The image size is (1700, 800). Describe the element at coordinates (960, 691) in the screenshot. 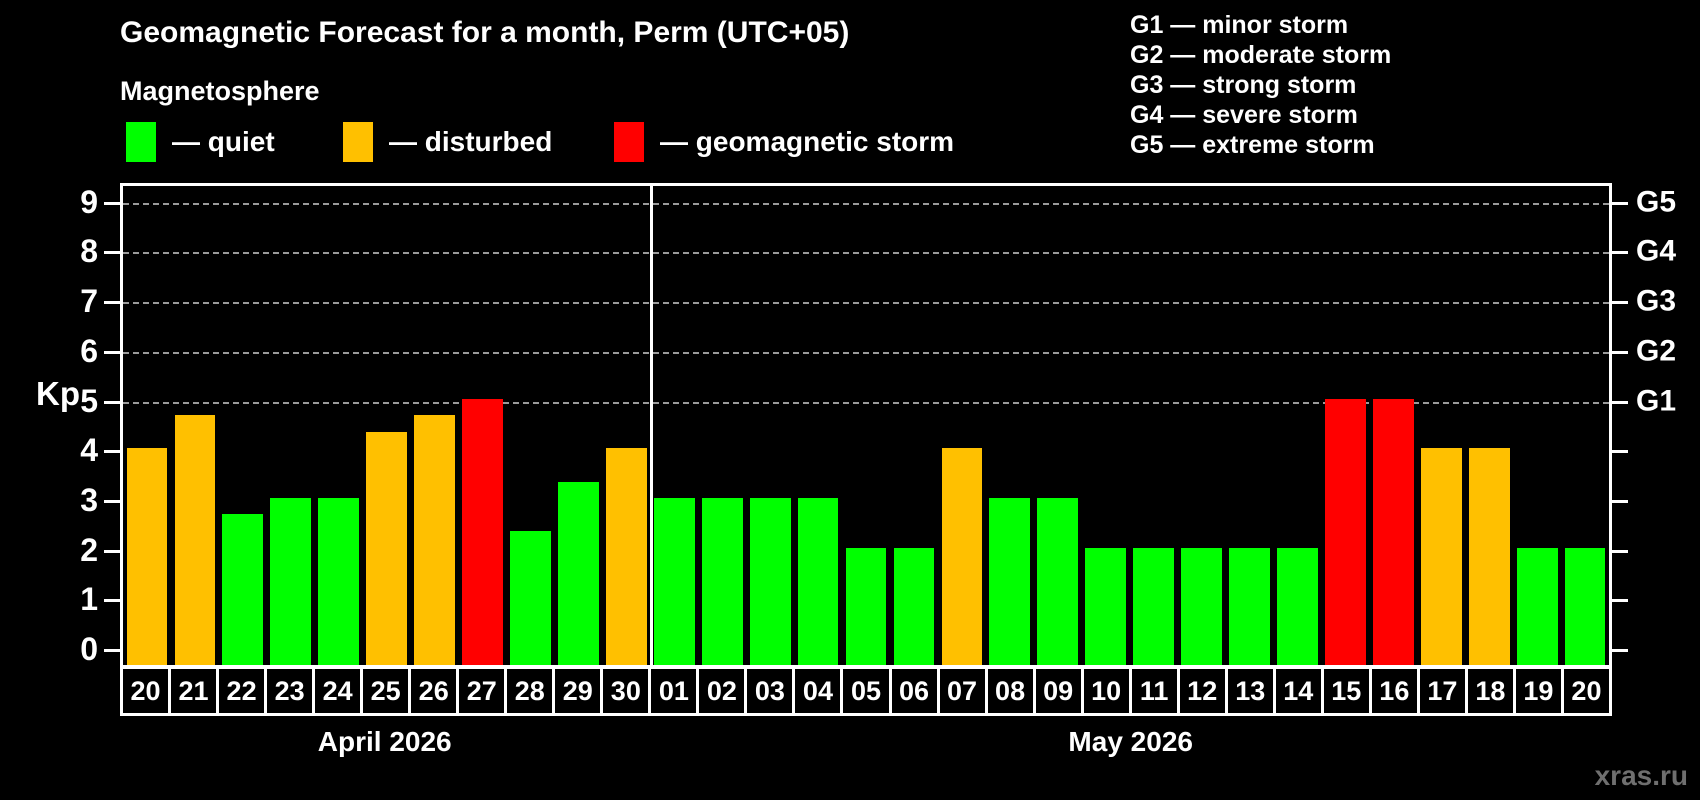

I see `day-label: 07` at that location.